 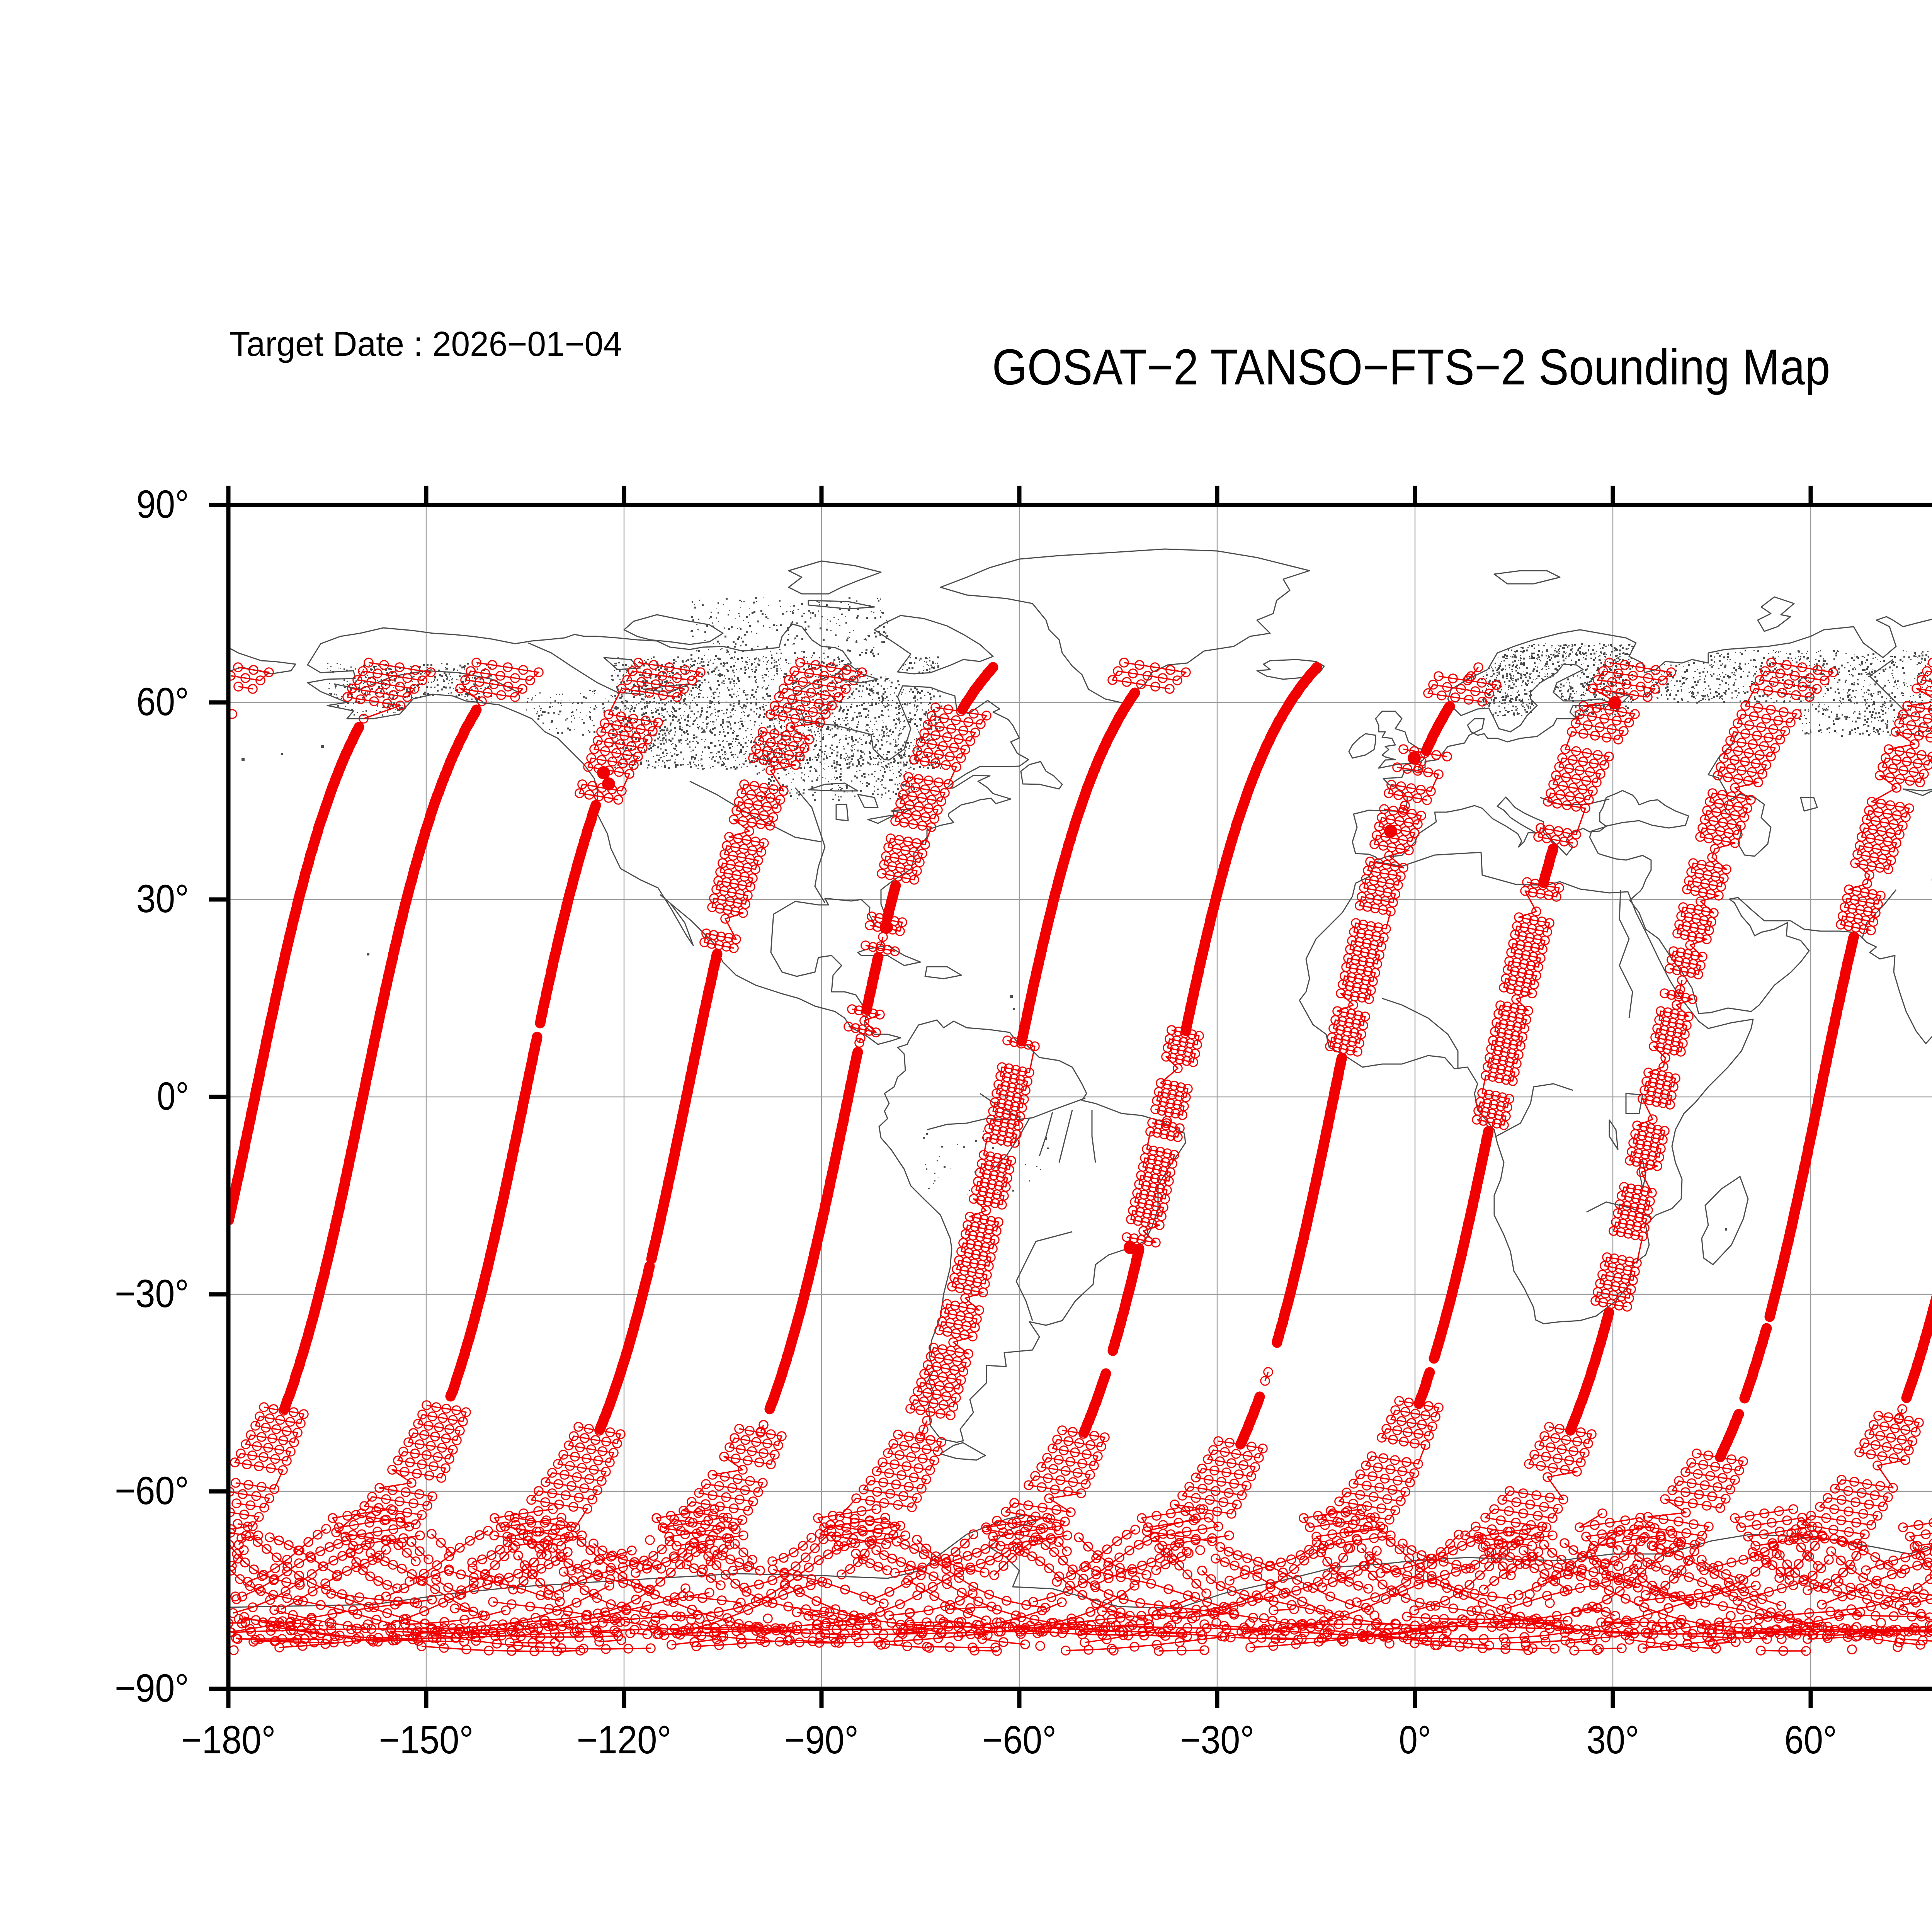 I want to click on svg-text: −150°, so click(x=427, y=1740).